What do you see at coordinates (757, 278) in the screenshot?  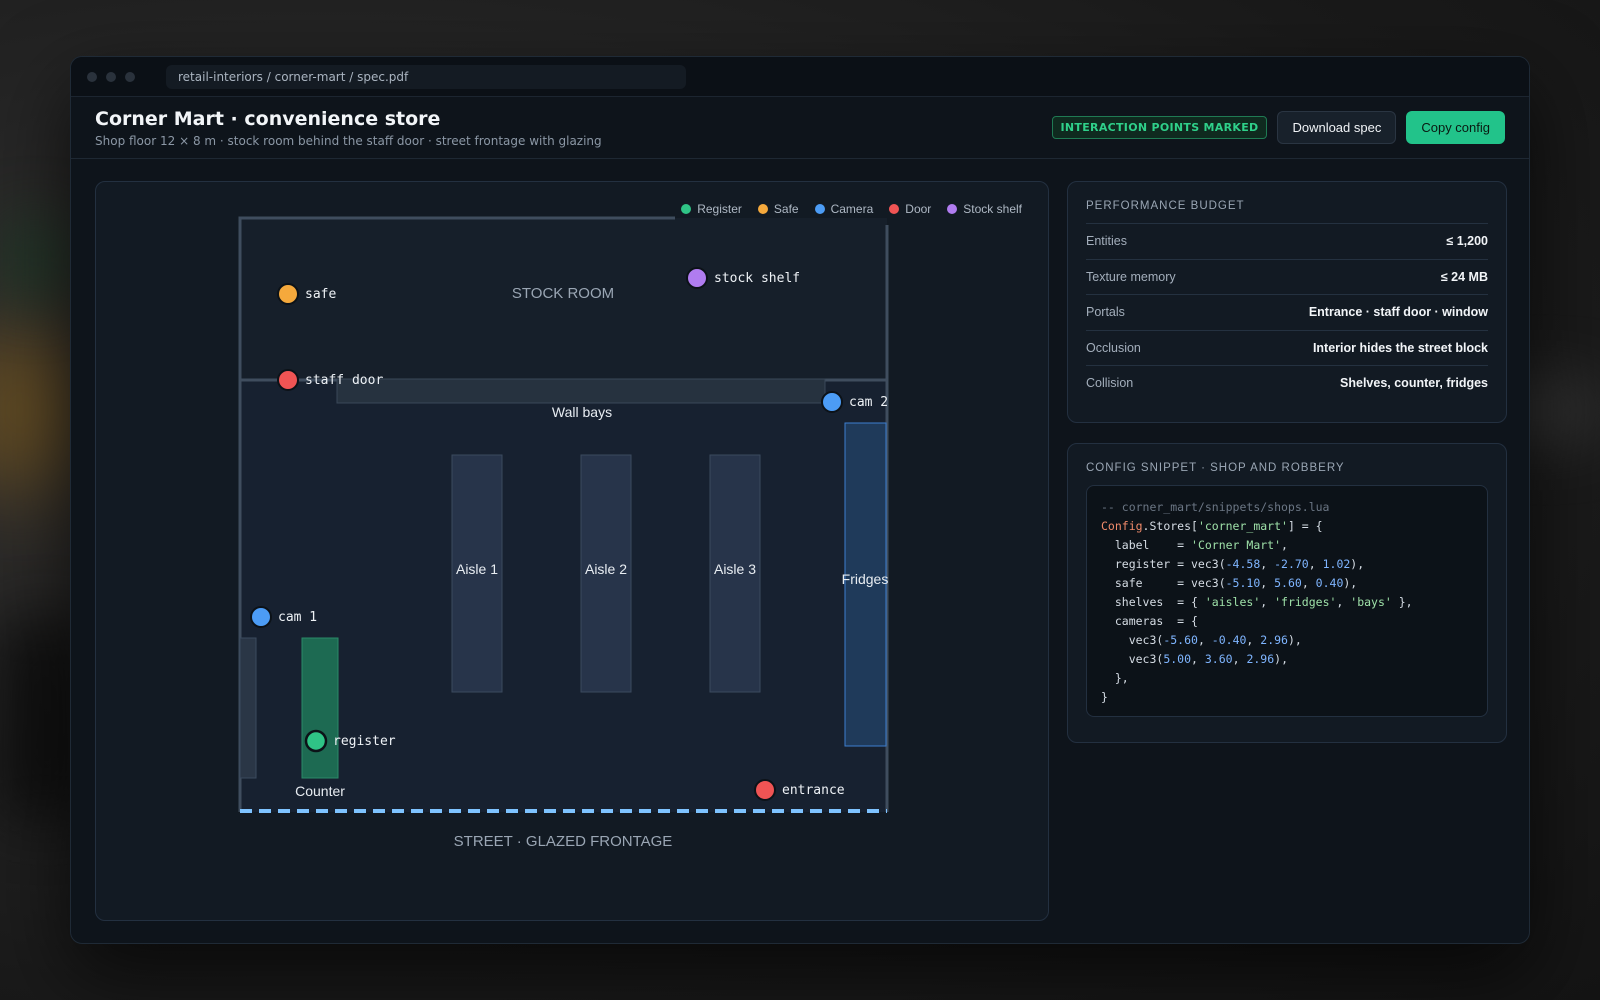 I see `stock-shelf-marker-label: stock shelf` at bounding box center [757, 278].